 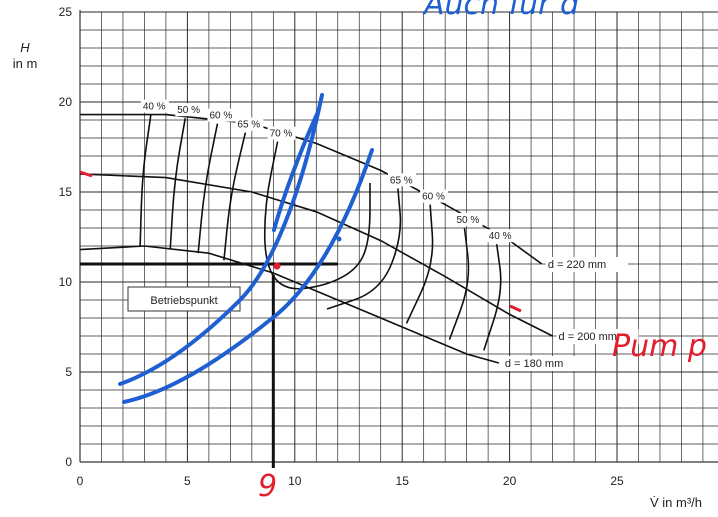 What do you see at coordinates (66, 102) in the screenshot?
I see `y-tick-label: 20` at bounding box center [66, 102].